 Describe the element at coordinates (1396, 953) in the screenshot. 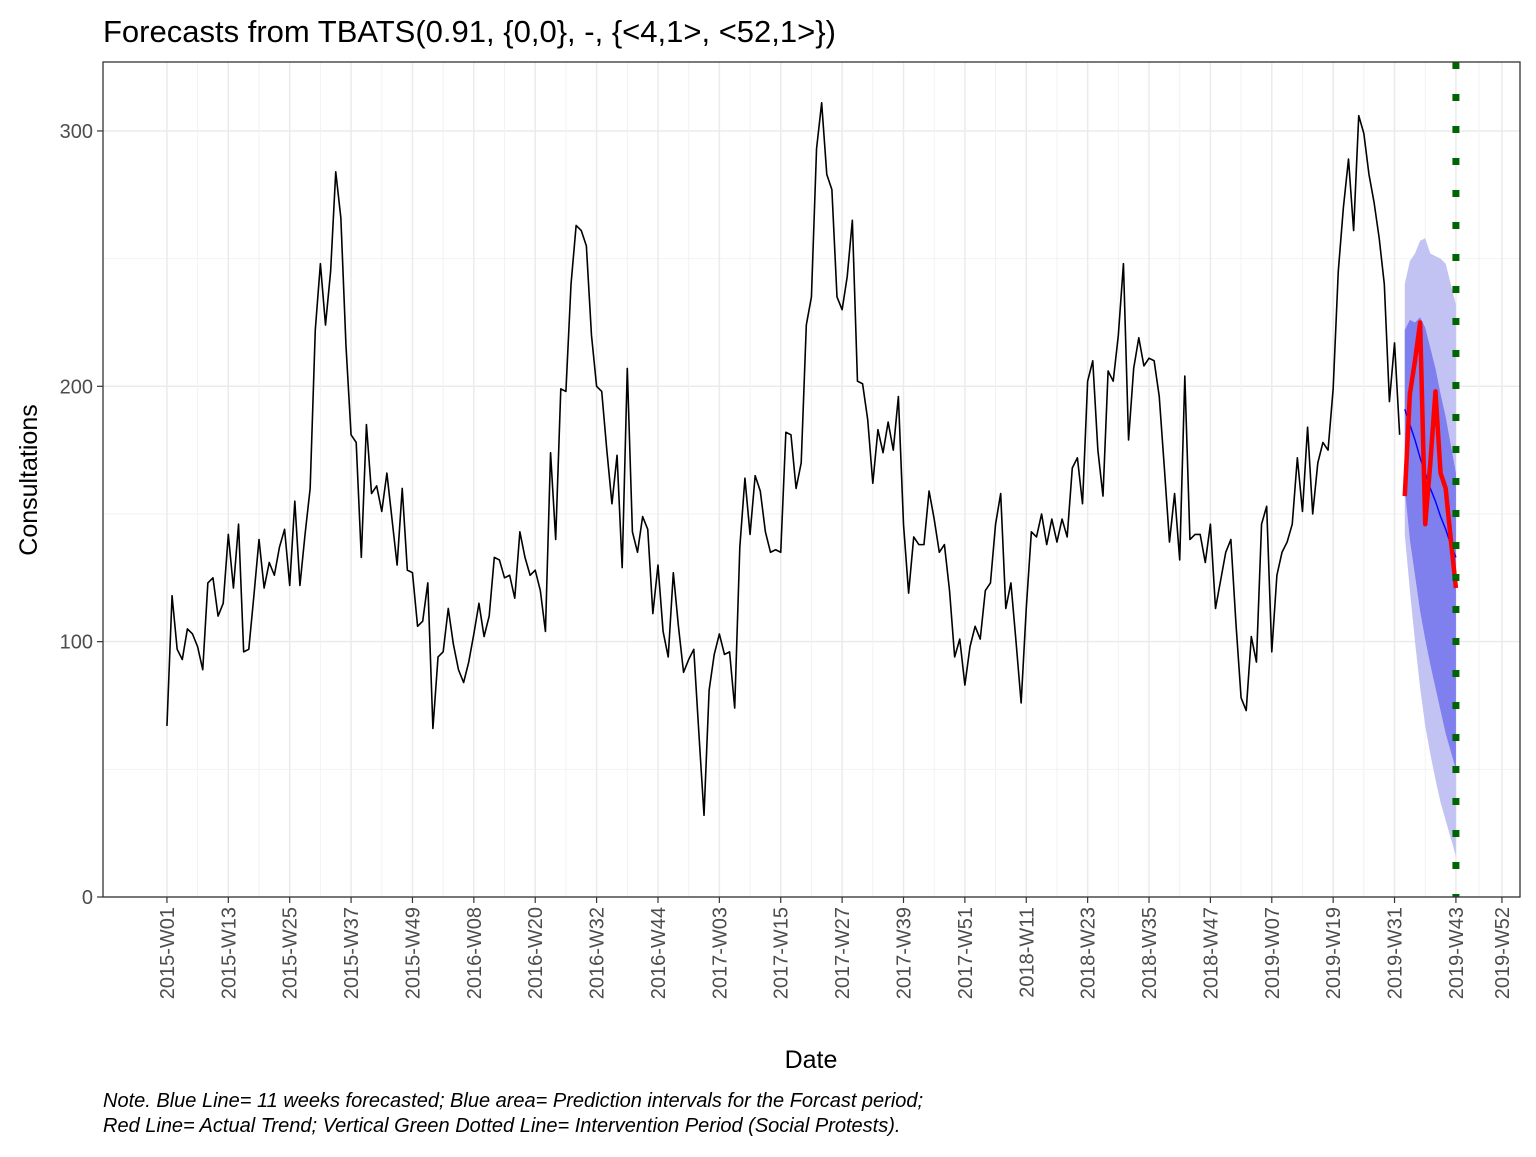

I see `x-tick-label: 2019-W31` at that location.